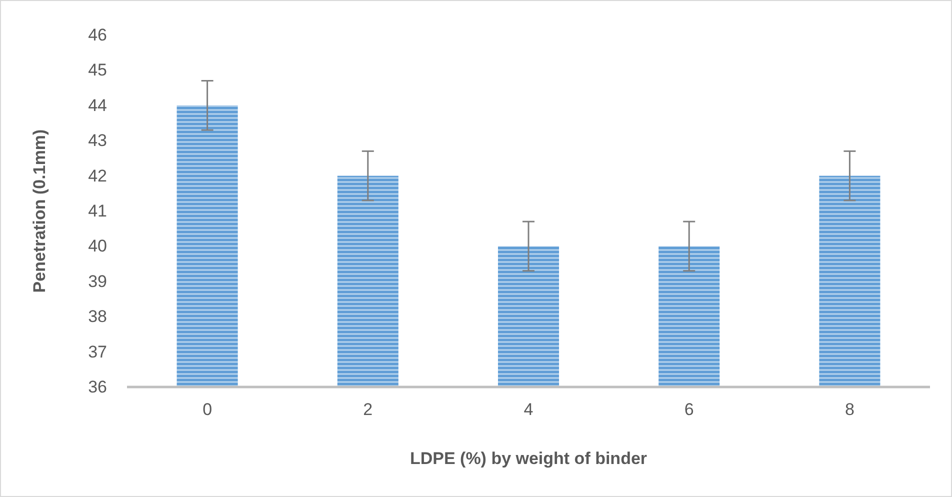 Image resolution: width=952 pixels, height=497 pixels. I want to click on y-tick-label: 37, so click(97, 352).